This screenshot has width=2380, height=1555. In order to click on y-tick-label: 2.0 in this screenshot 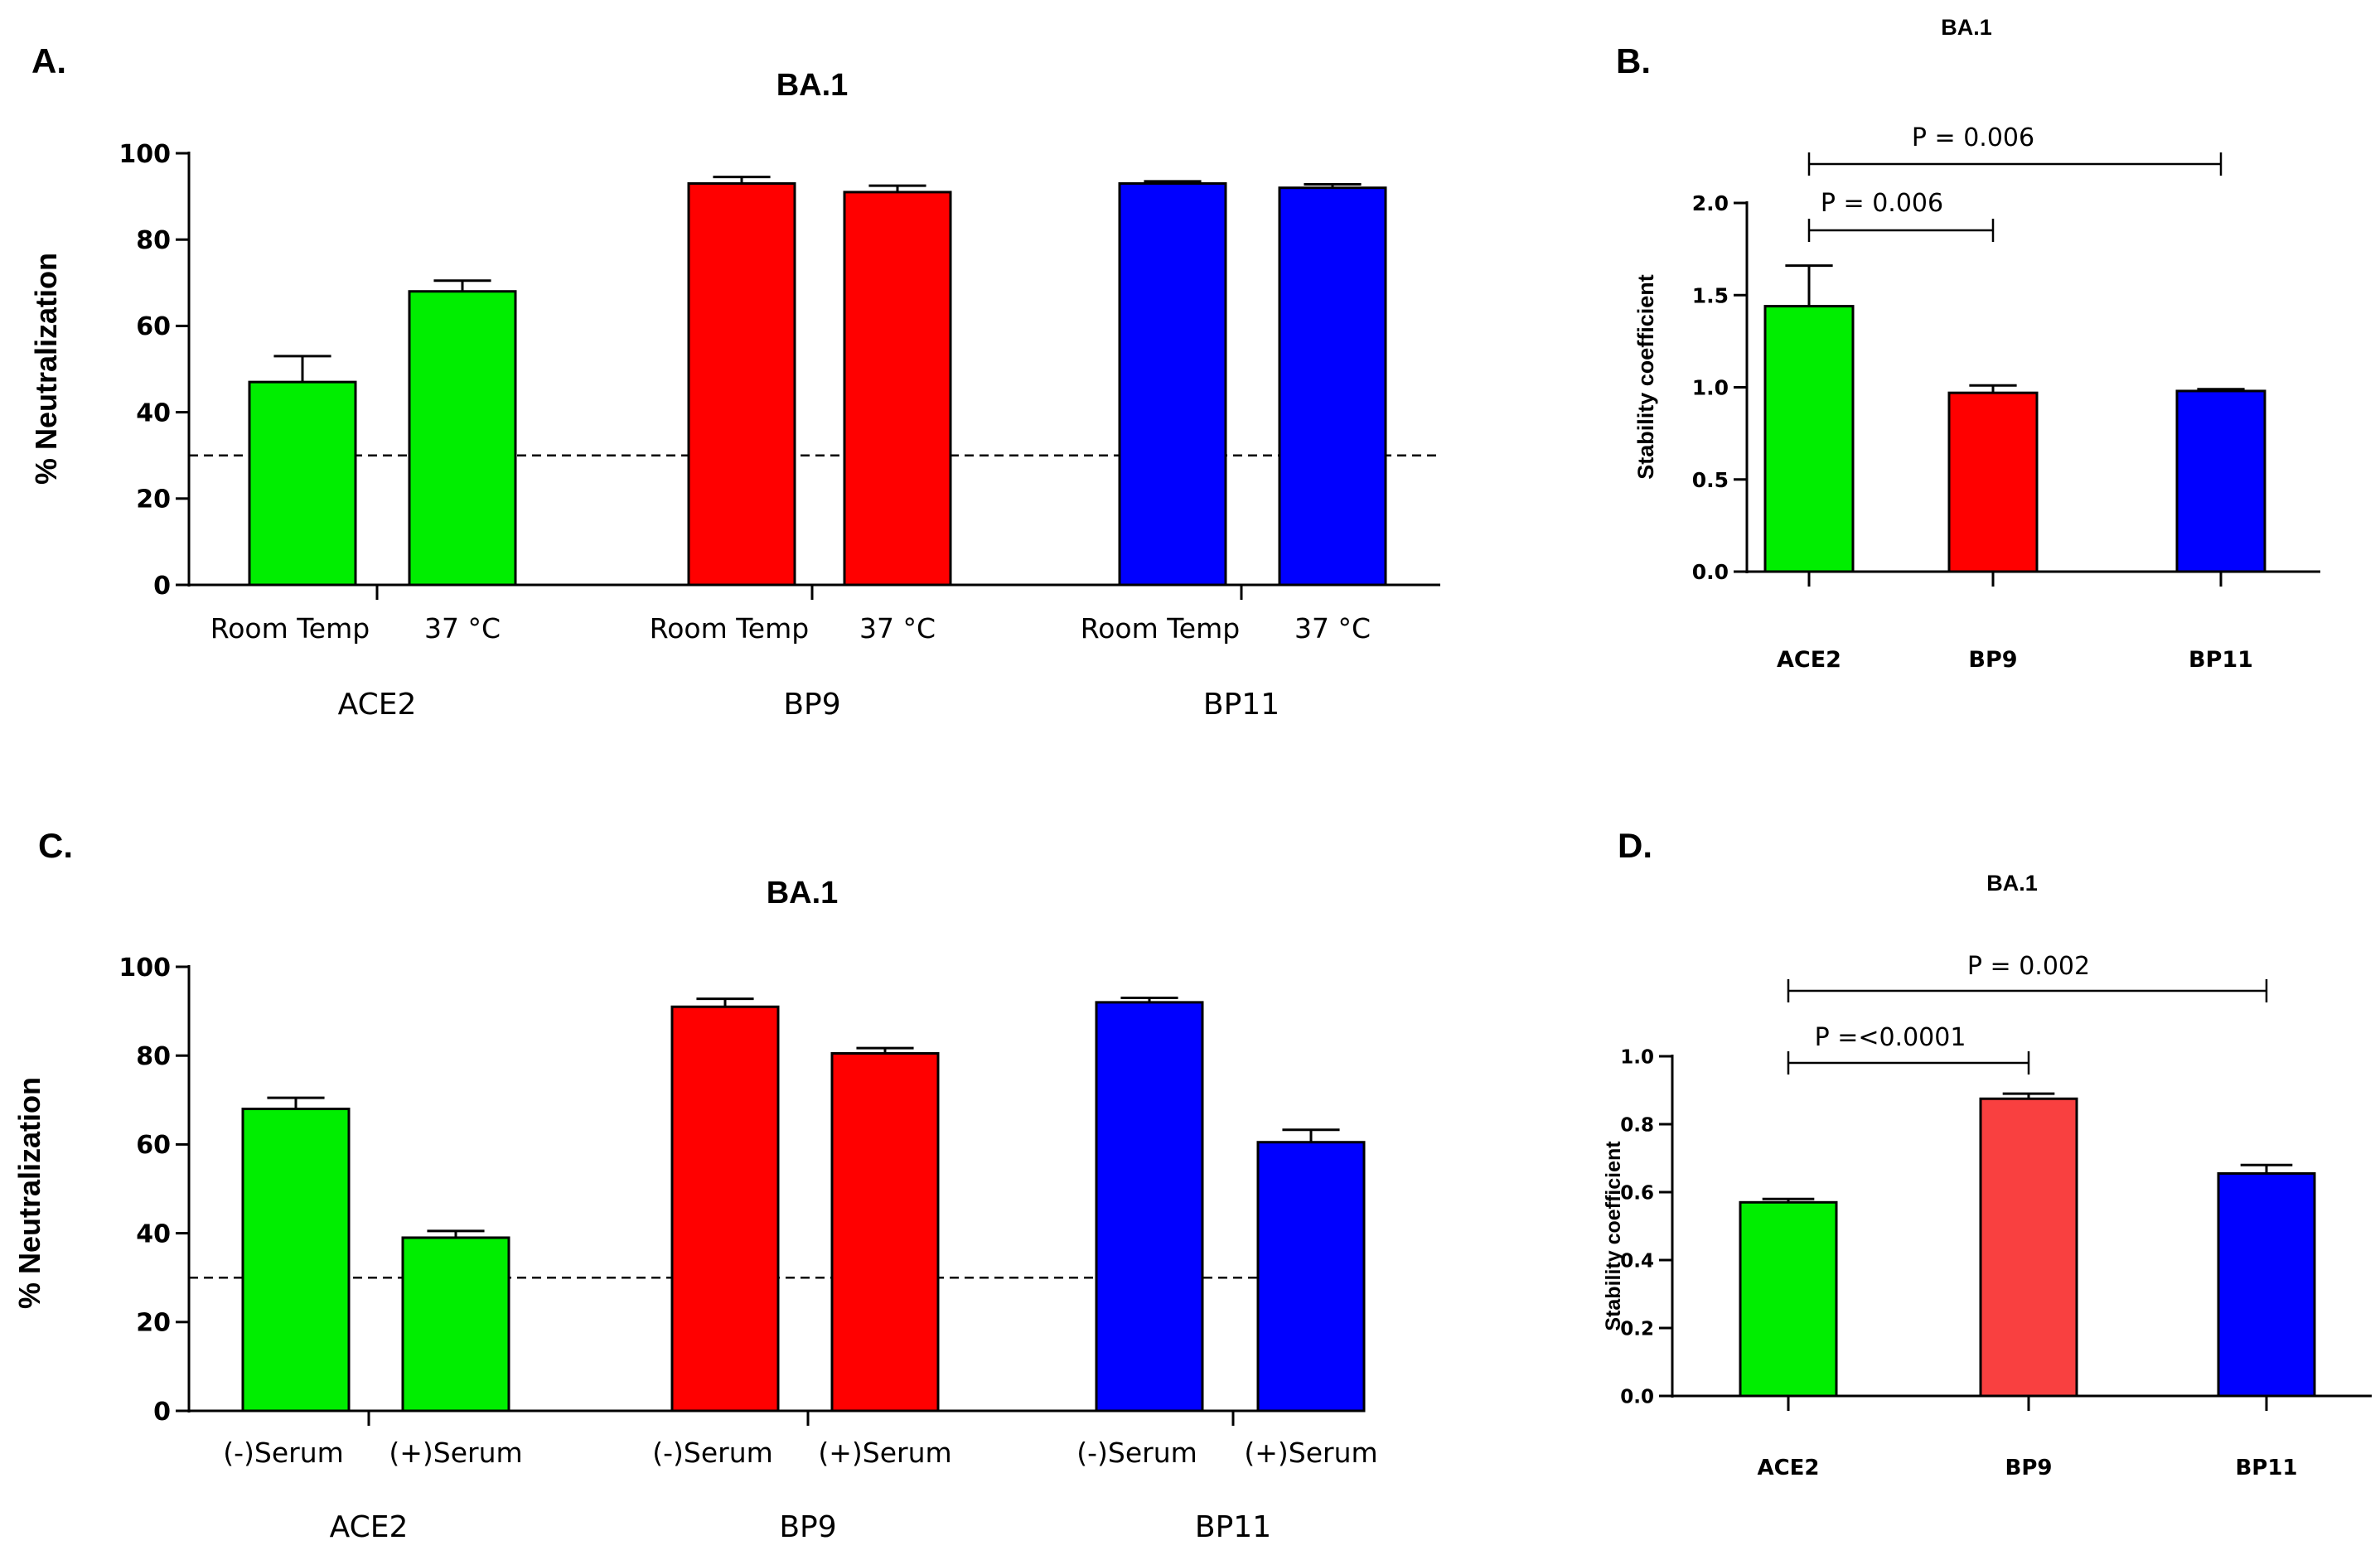, I will do `click(1710, 203)`.